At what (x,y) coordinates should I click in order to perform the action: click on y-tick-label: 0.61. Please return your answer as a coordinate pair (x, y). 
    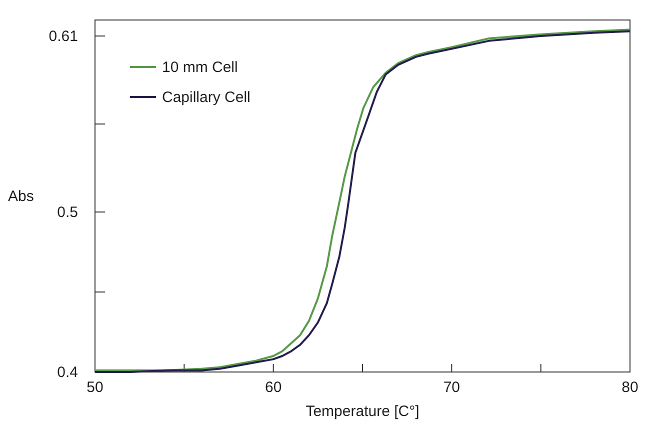
    Looking at the image, I should click on (63, 36).